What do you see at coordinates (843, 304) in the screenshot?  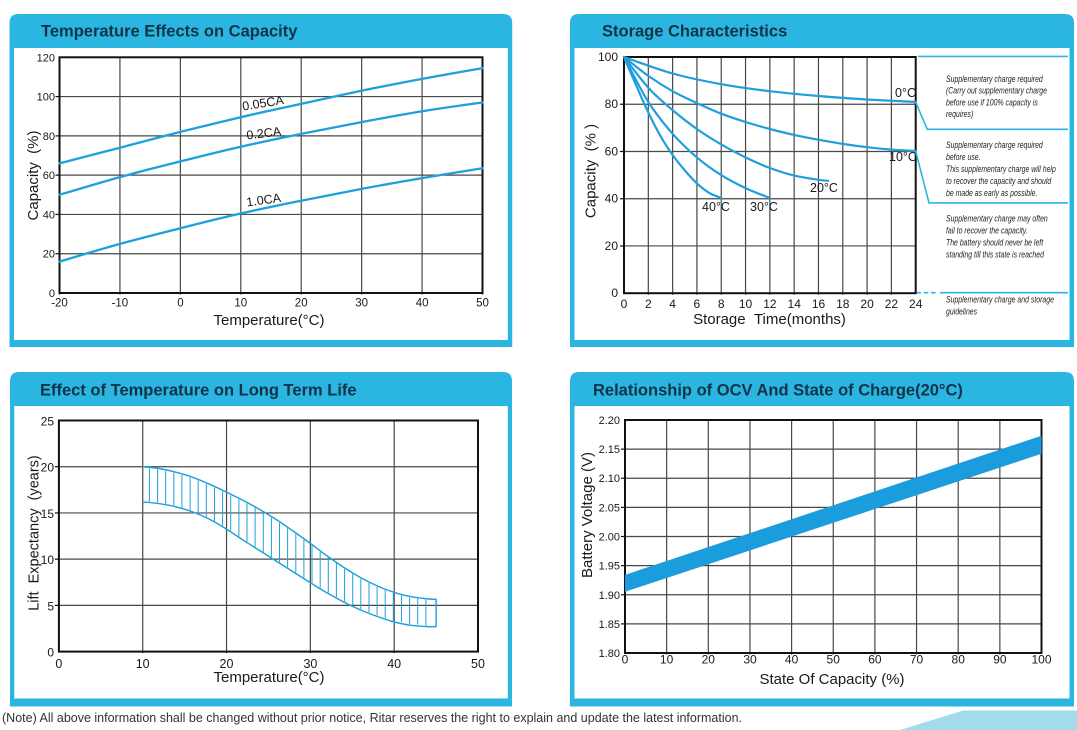 I see `svg-text: 18` at bounding box center [843, 304].